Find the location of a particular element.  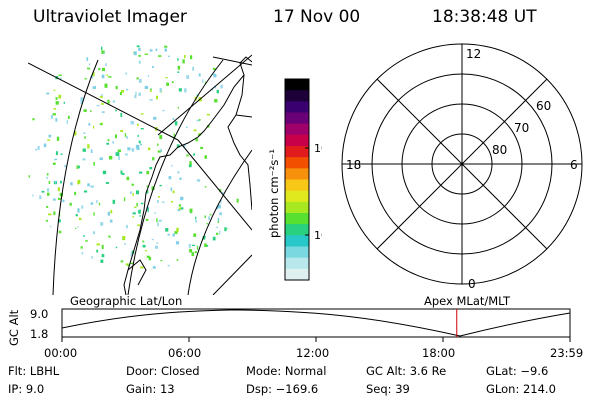

gc-alt-info: GC Alt: 3.6 Re is located at coordinates (406, 371).